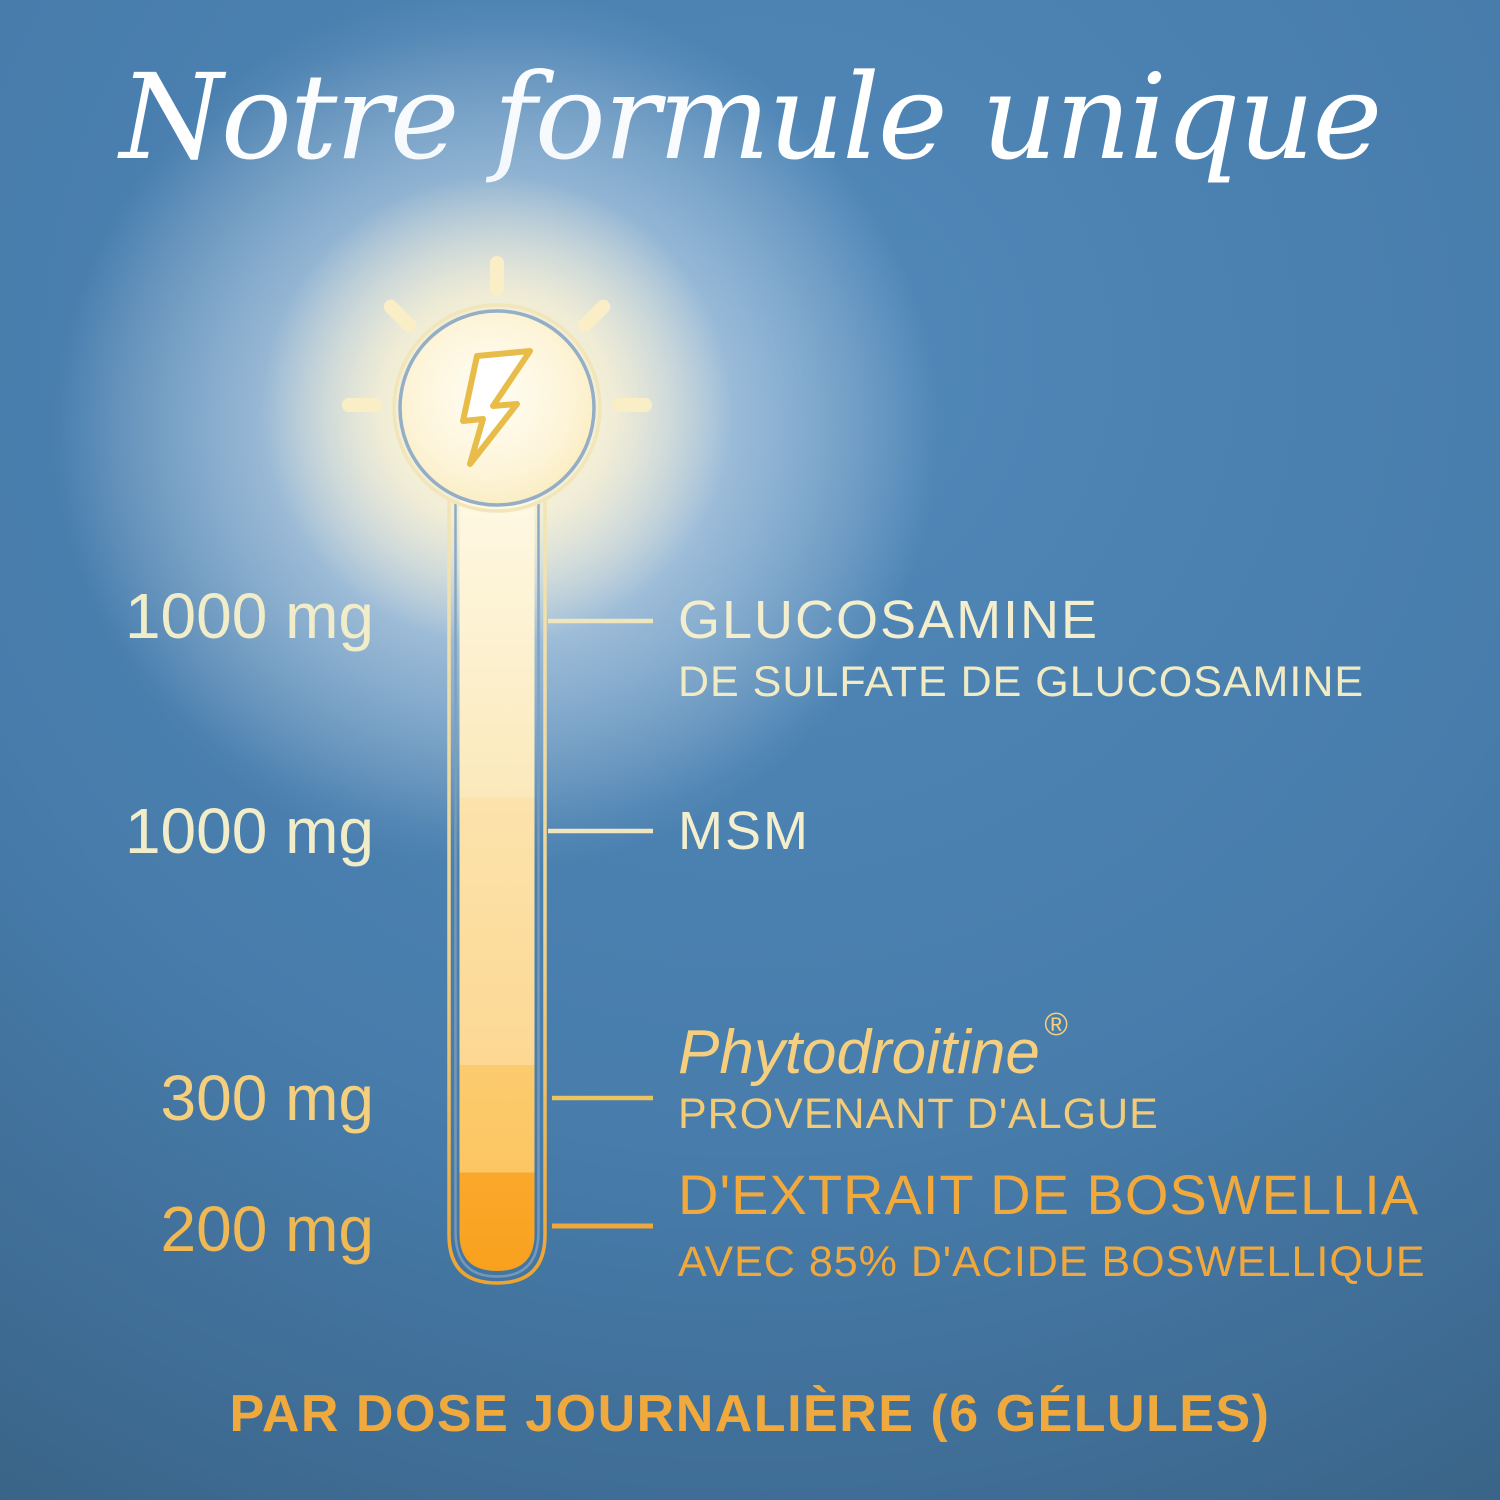 This screenshot has height=1500, width=1500. What do you see at coordinates (249, 831) in the screenshot?
I see `amount-msm: 1000 mg` at bounding box center [249, 831].